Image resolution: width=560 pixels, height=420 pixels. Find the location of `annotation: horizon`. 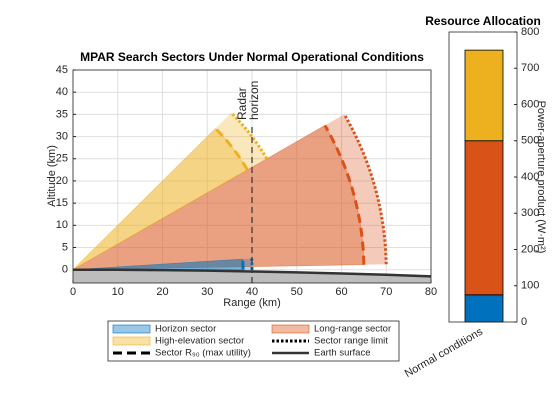

annotation: horizon is located at coordinates (254, 100).